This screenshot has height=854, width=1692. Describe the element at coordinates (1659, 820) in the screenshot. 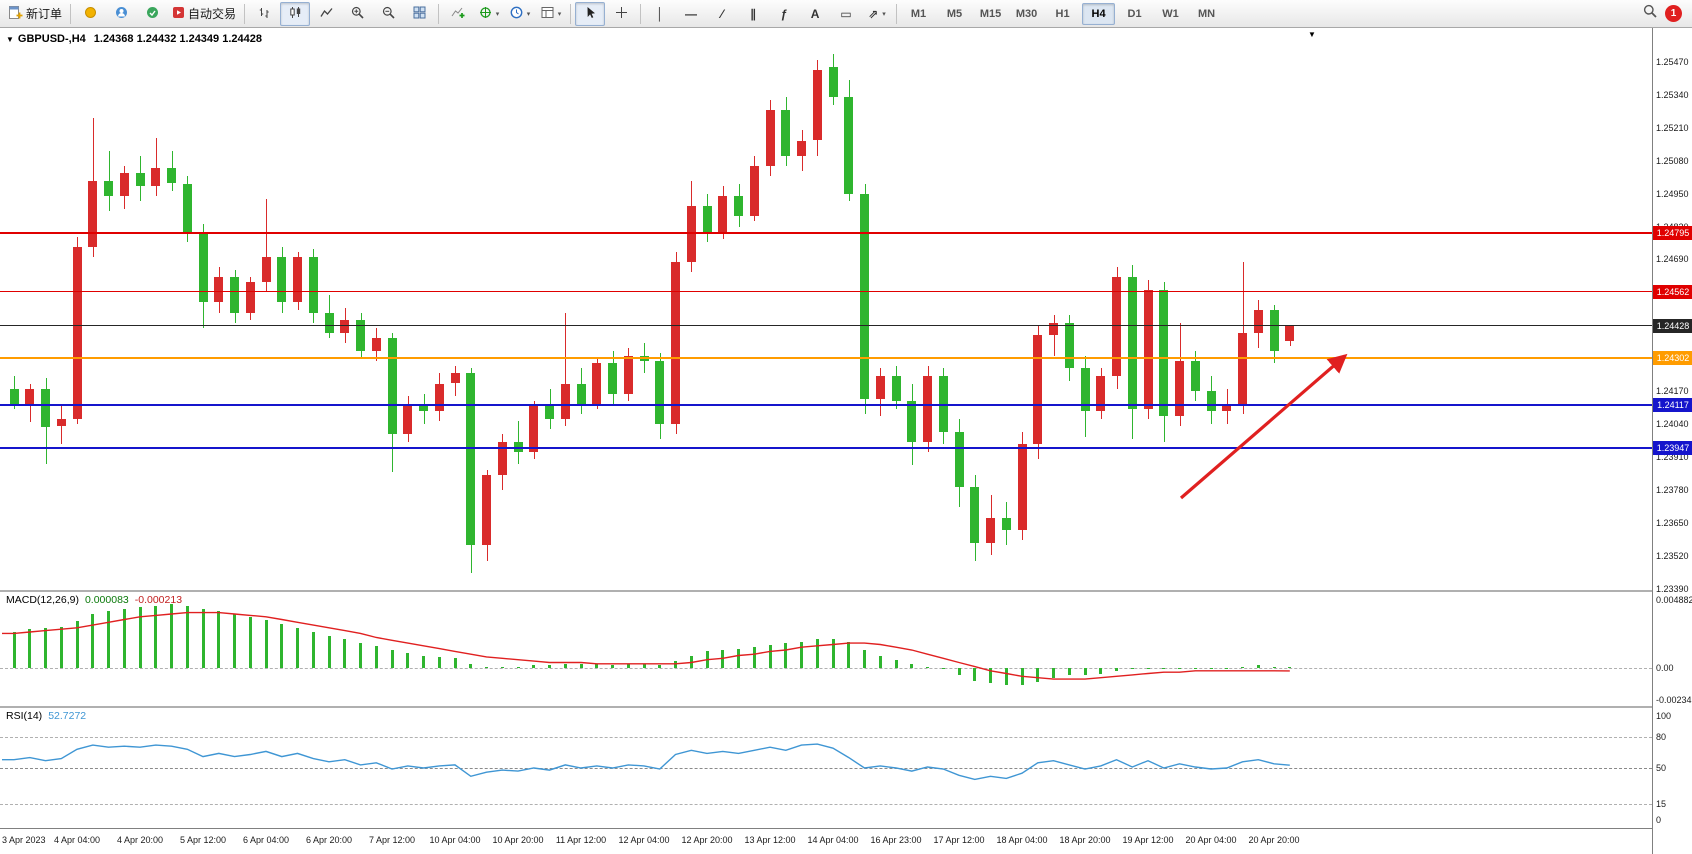

I see `rsi-axis-label: 0` at that location.